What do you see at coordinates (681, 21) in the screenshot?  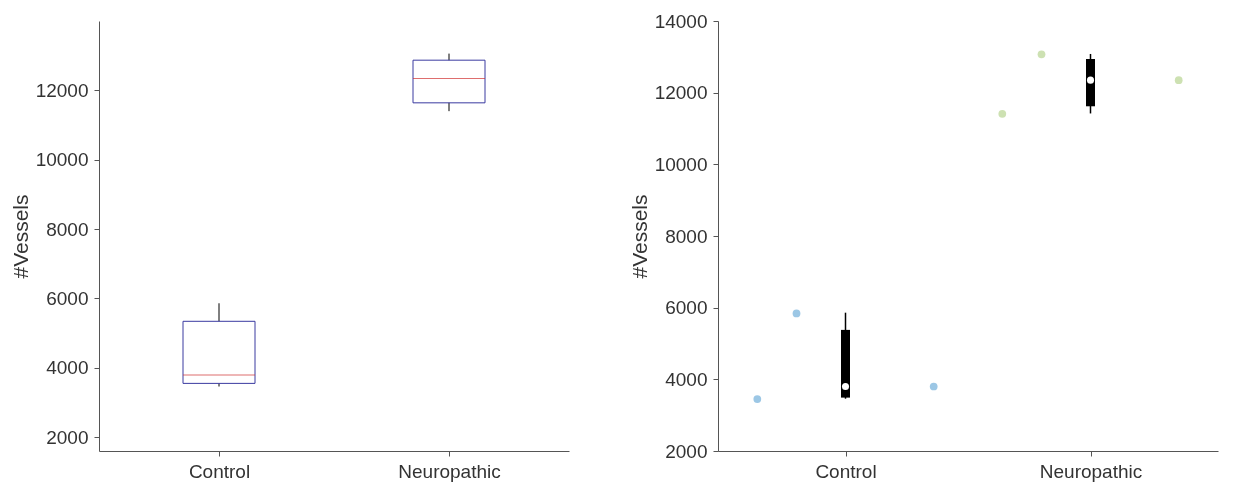 I see `y-tick-label: 14000` at bounding box center [681, 21].